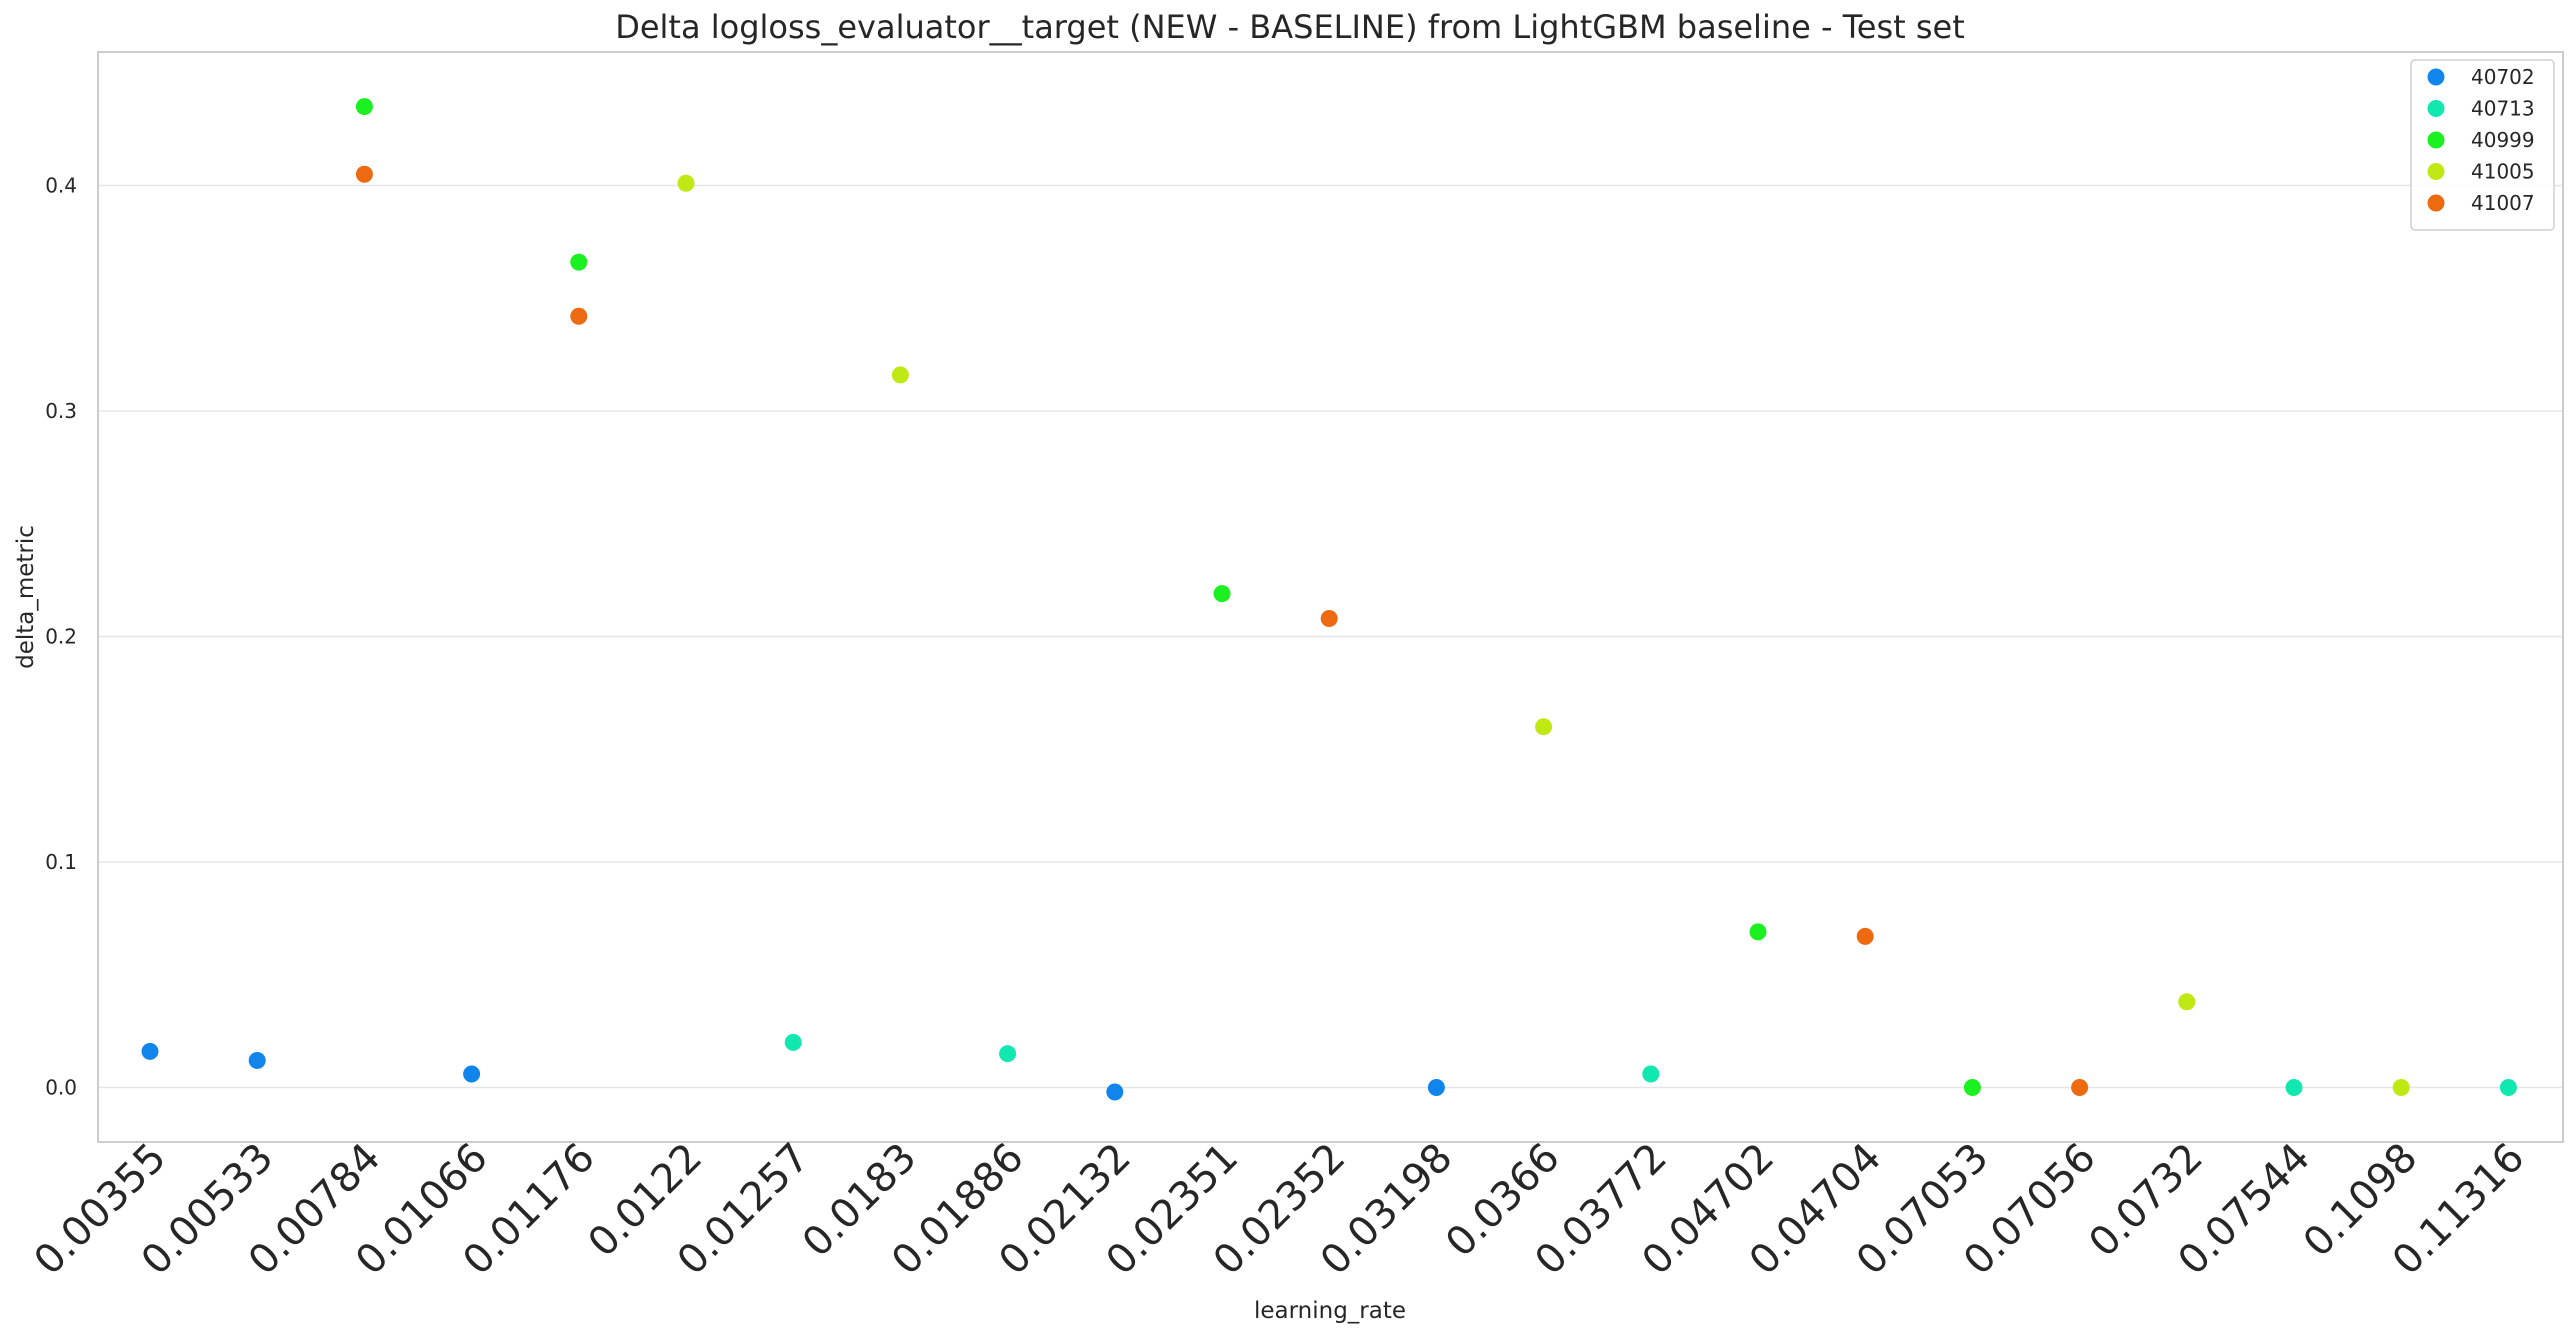 The width and height of the screenshot is (2574, 1329). Describe the element at coordinates (26, 597) in the screenshot. I see `y-axis-label: delta_metric` at that location.